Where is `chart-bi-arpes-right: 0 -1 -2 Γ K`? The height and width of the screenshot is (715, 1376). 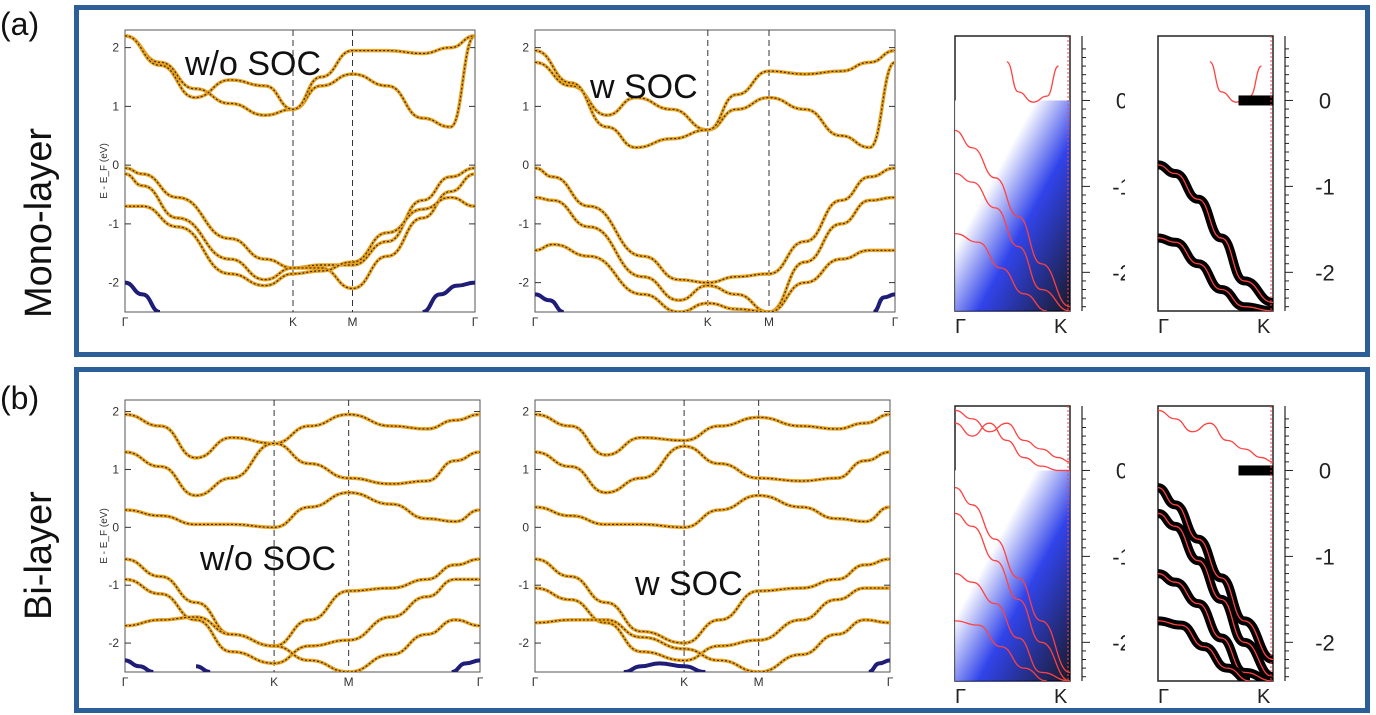 chart-bi-arpes-right: 0 -1 -2 Γ K is located at coordinates (1246, 554).